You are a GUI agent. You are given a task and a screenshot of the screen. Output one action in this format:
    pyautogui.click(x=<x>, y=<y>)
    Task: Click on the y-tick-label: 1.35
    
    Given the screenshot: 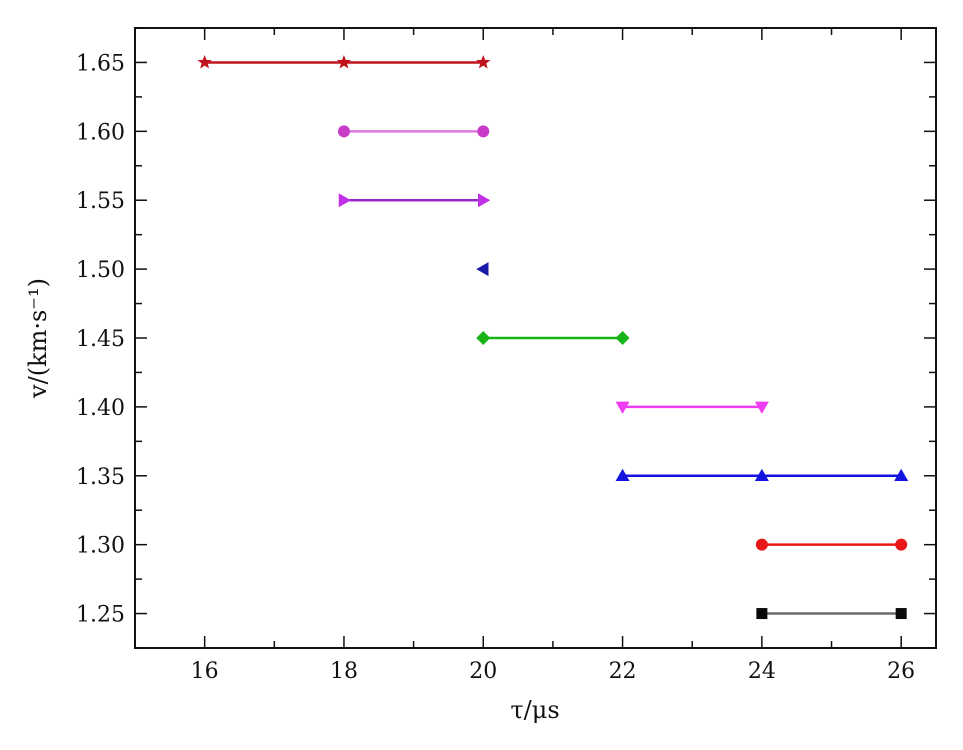 What is the action you would take?
    pyautogui.click(x=100, y=477)
    